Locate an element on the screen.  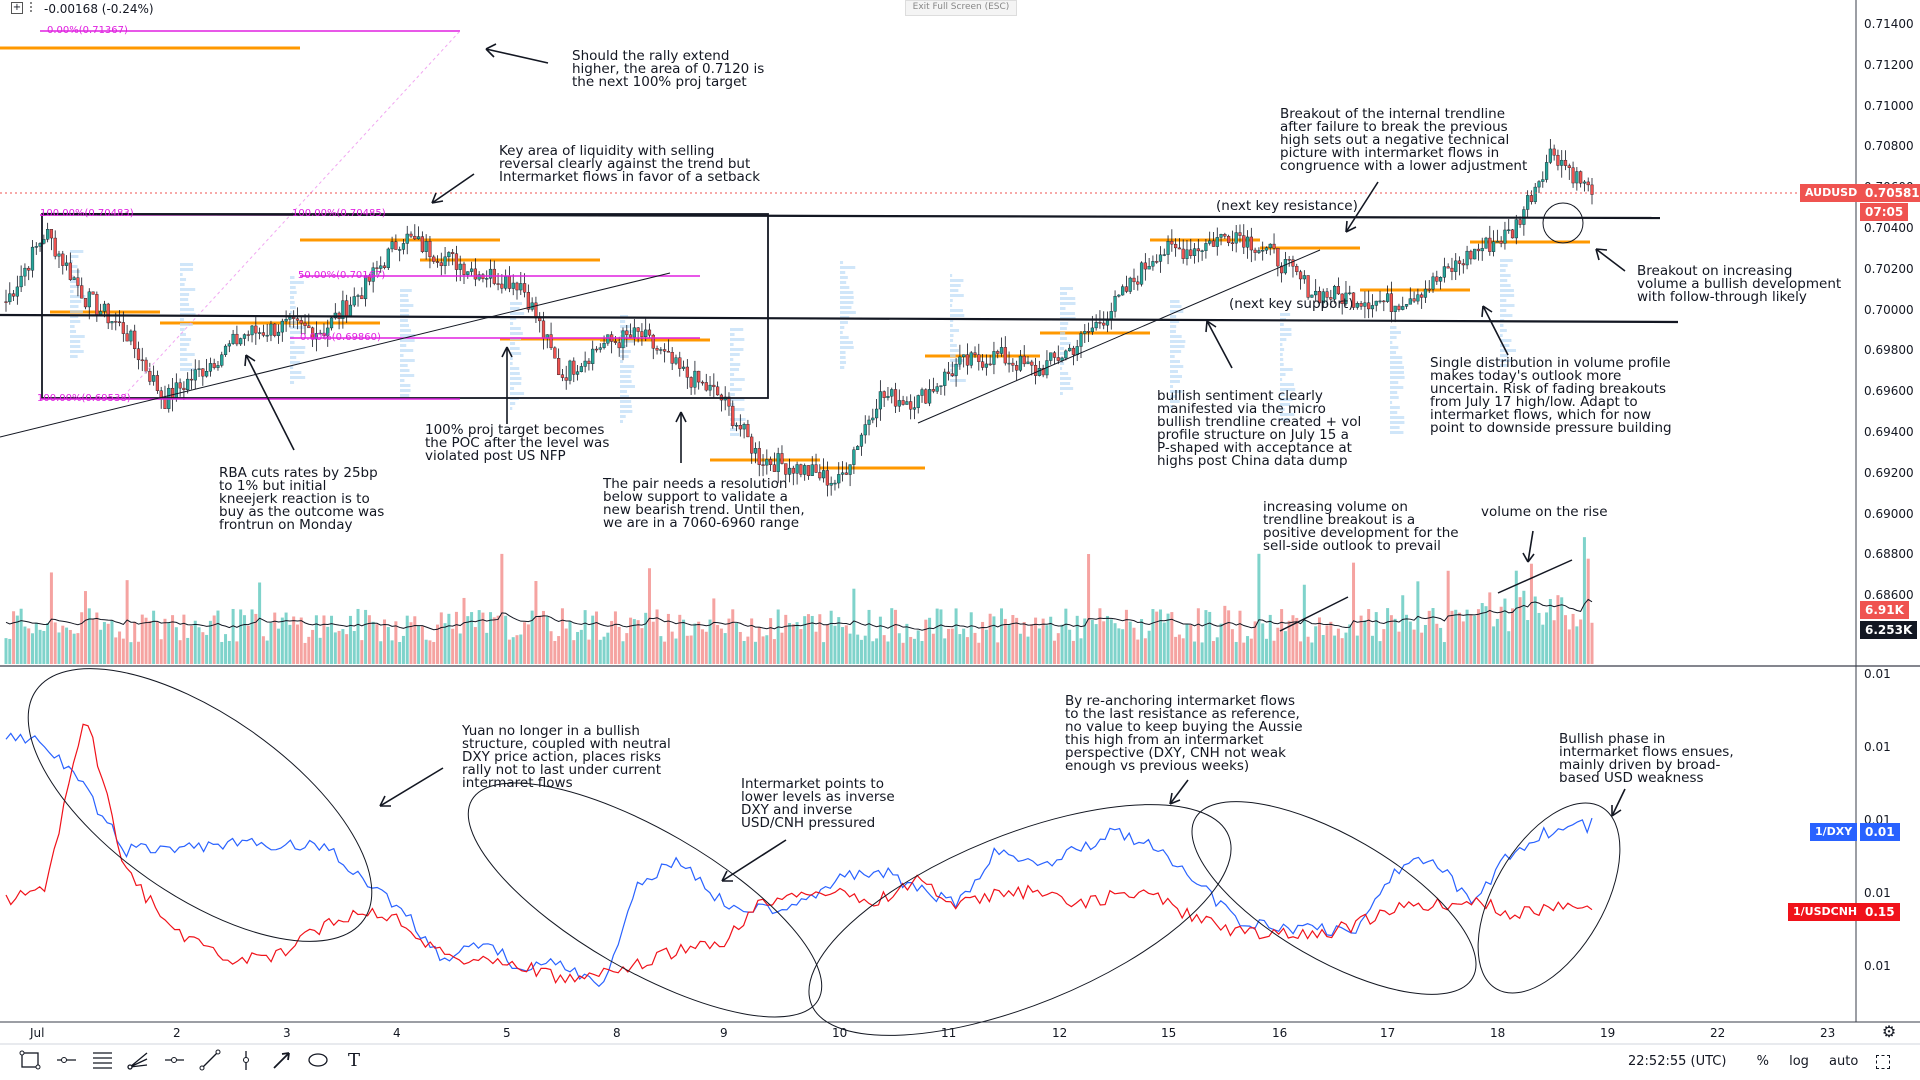
fib-retracement-icon is located at coordinates (102, 1060).